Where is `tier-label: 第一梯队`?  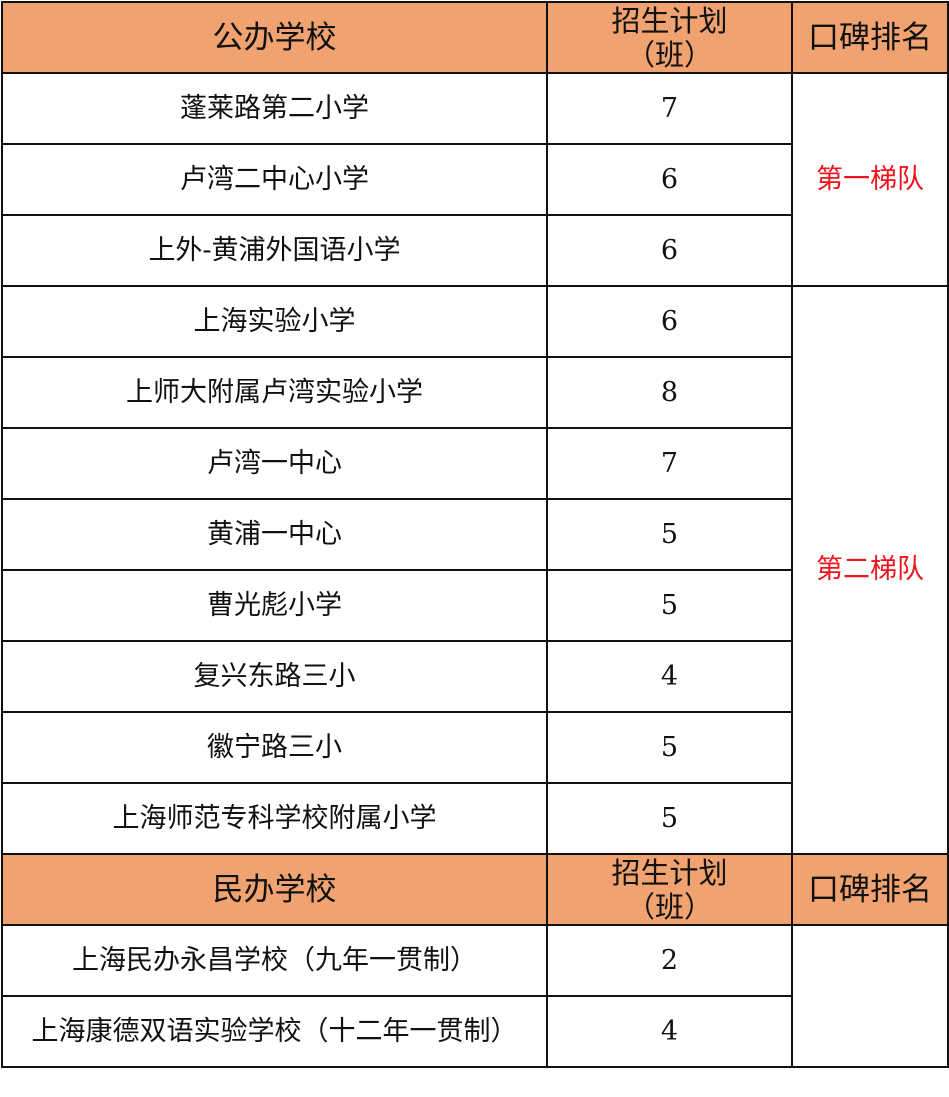
tier-label: 第一梯队 is located at coordinates (870, 179).